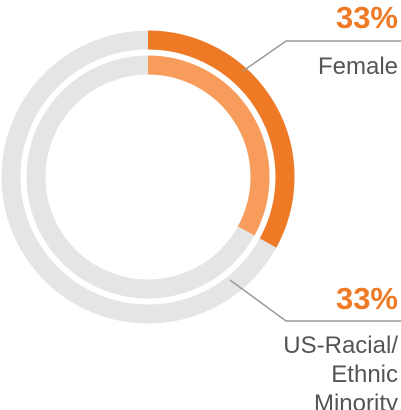  Describe the element at coordinates (340, 345) in the screenshot. I see `category-label-2-line-1: US-Racial/` at that location.